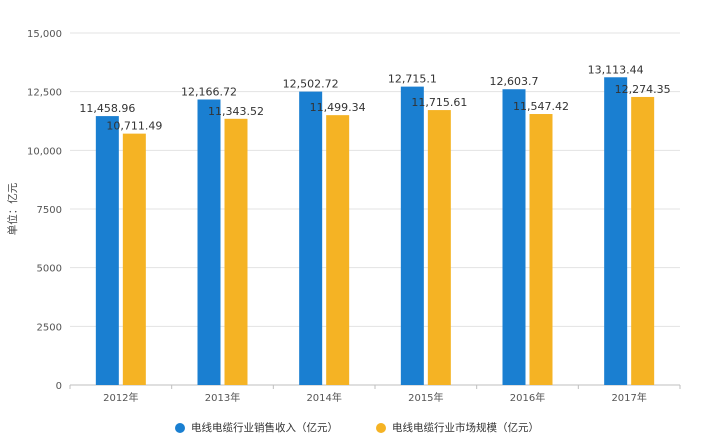 This screenshot has height=441, width=702. I want to click on data-label-market: 11,499.34, so click(338, 107).